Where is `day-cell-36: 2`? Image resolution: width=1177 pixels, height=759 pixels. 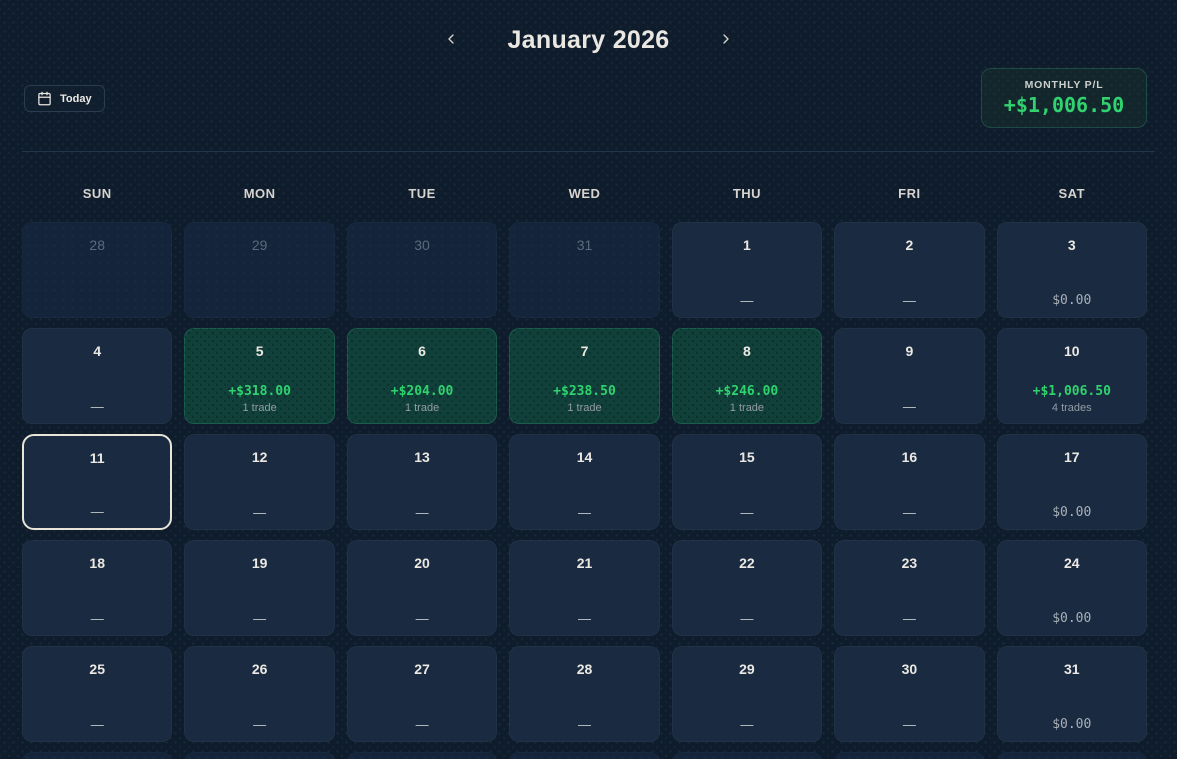
day-cell-36: 2 is located at coordinates (259, 755).